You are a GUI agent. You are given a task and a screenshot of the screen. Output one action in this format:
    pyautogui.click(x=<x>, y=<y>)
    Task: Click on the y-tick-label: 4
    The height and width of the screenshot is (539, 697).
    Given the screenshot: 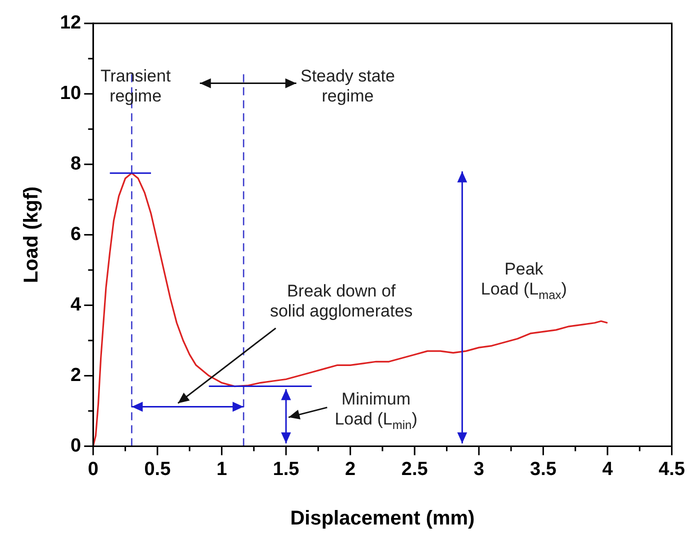 What is the action you would take?
    pyautogui.click(x=76, y=305)
    